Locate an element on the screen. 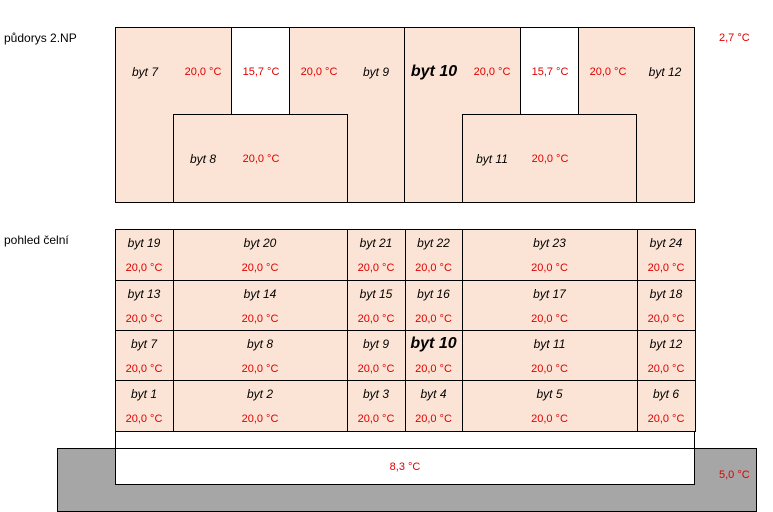 This screenshot has width=773, height=512. ground-temp-label: 5,0 °C is located at coordinates (734, 475).